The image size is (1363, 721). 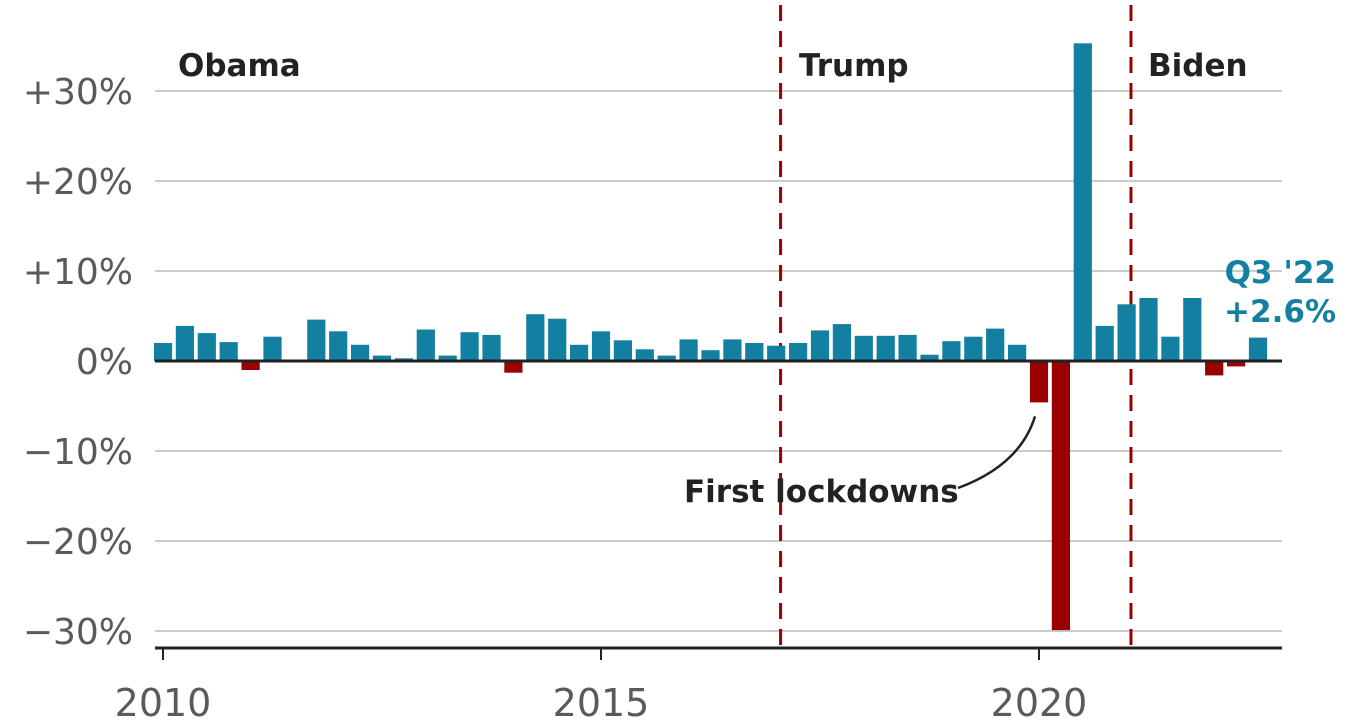 What do you see at coordinates (854, 66) in the screenshot?
I see `presidency-label: Trump` at bounding box center [854, 66].